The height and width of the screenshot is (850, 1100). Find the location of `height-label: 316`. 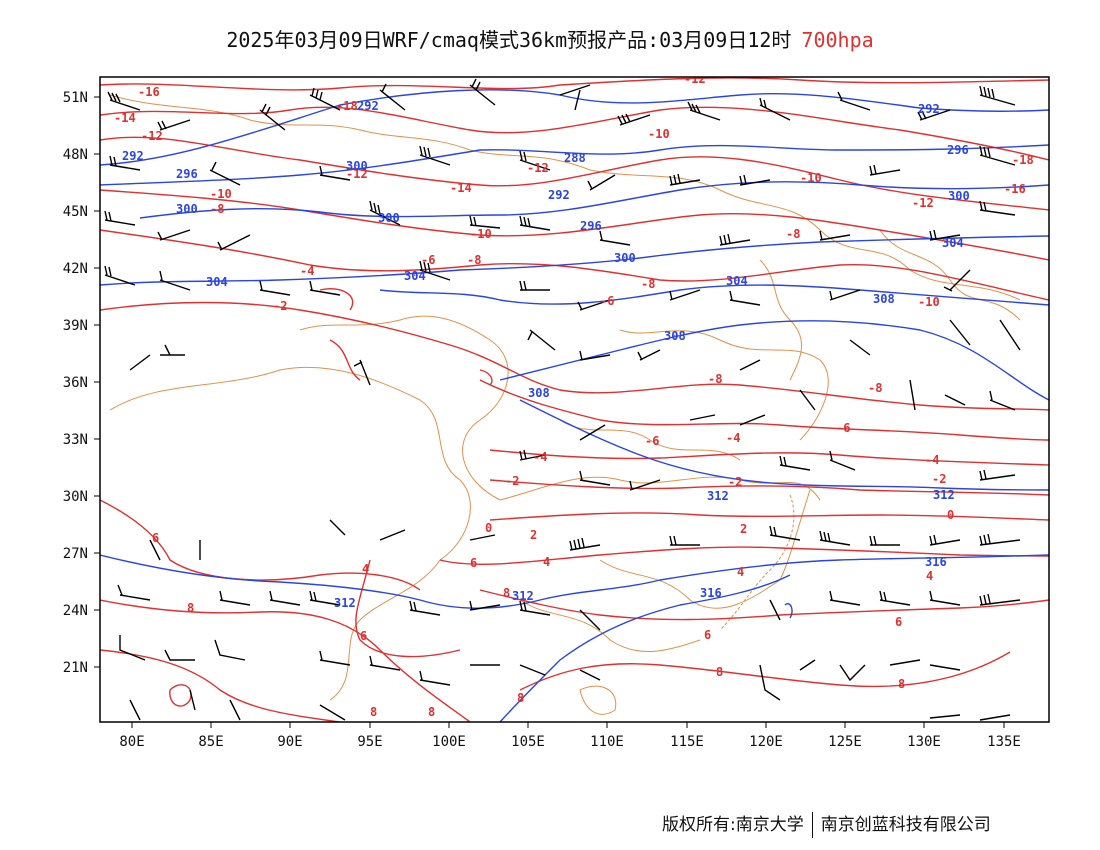

height-label: 316 is located at coordinates (711, 593).